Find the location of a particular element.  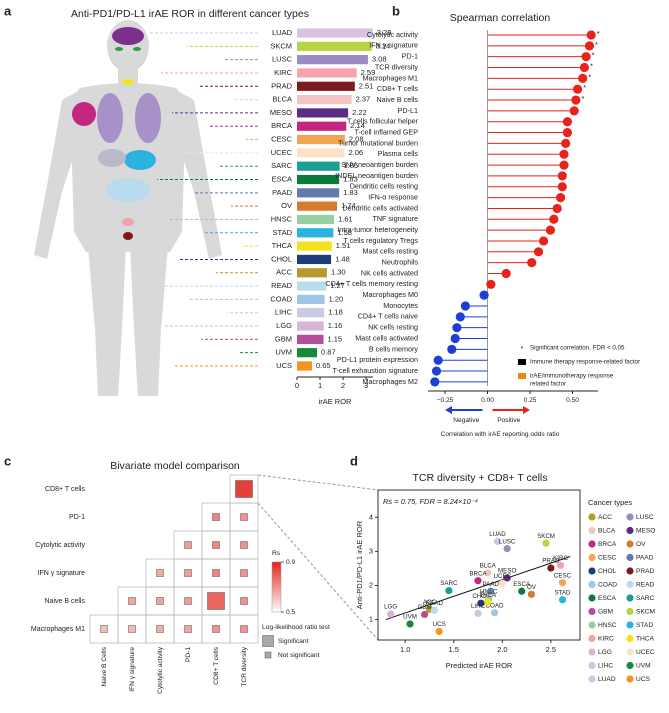

annotation: Rs = 0.75, FDR = 8.24×10⁻⁴ is located at coordinates (430, 501).